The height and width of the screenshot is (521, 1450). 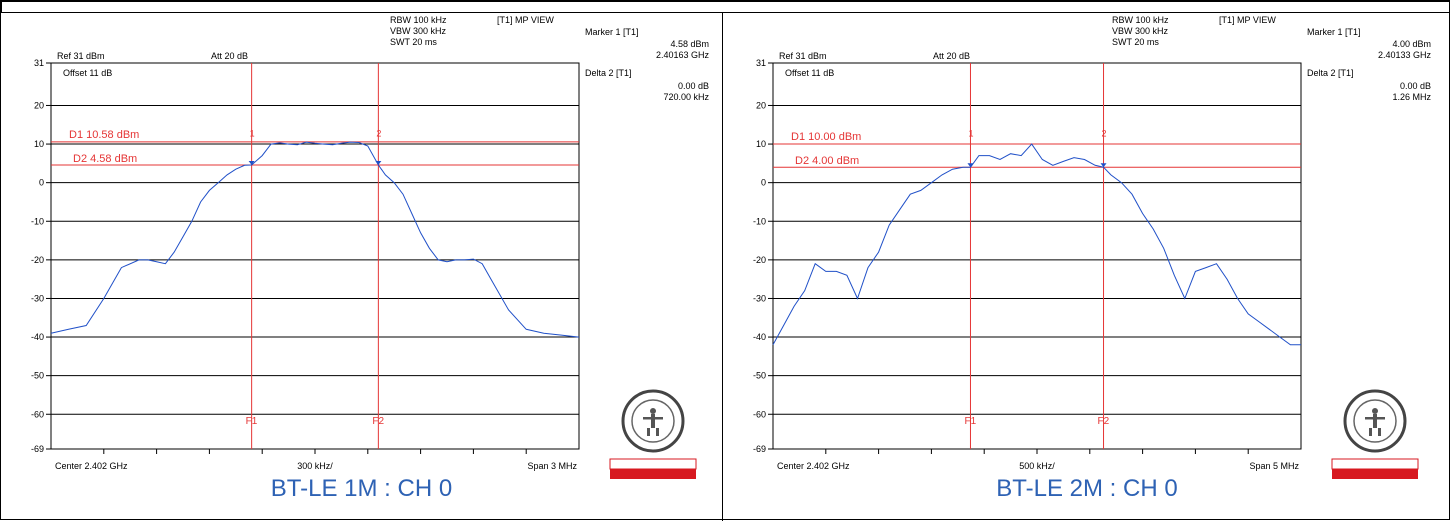 I want to click on marker-frequency: 2.40163 GHz, so click(x=683, y=55).